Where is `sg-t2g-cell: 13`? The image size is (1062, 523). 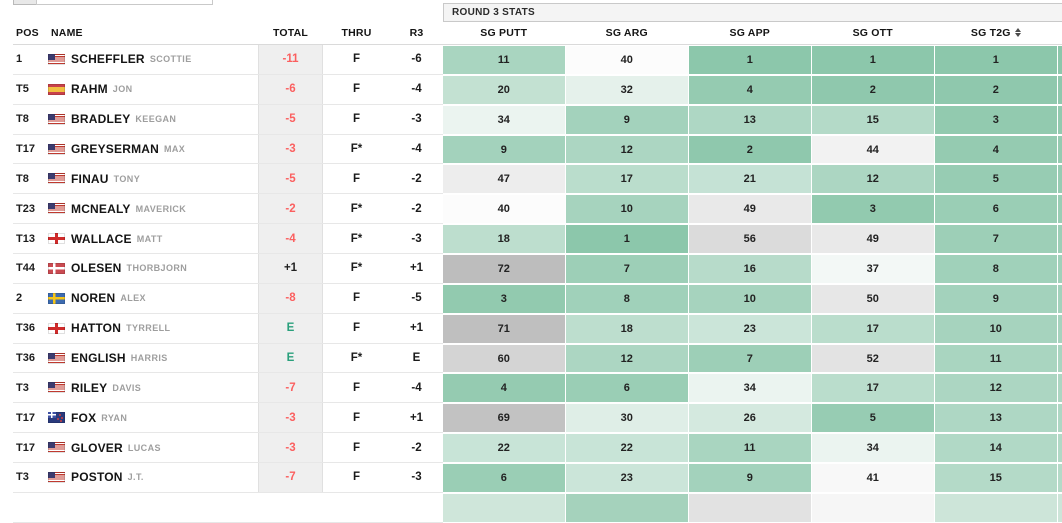 sg-t2g-cell: 13 is located at coordinates (996, 418).